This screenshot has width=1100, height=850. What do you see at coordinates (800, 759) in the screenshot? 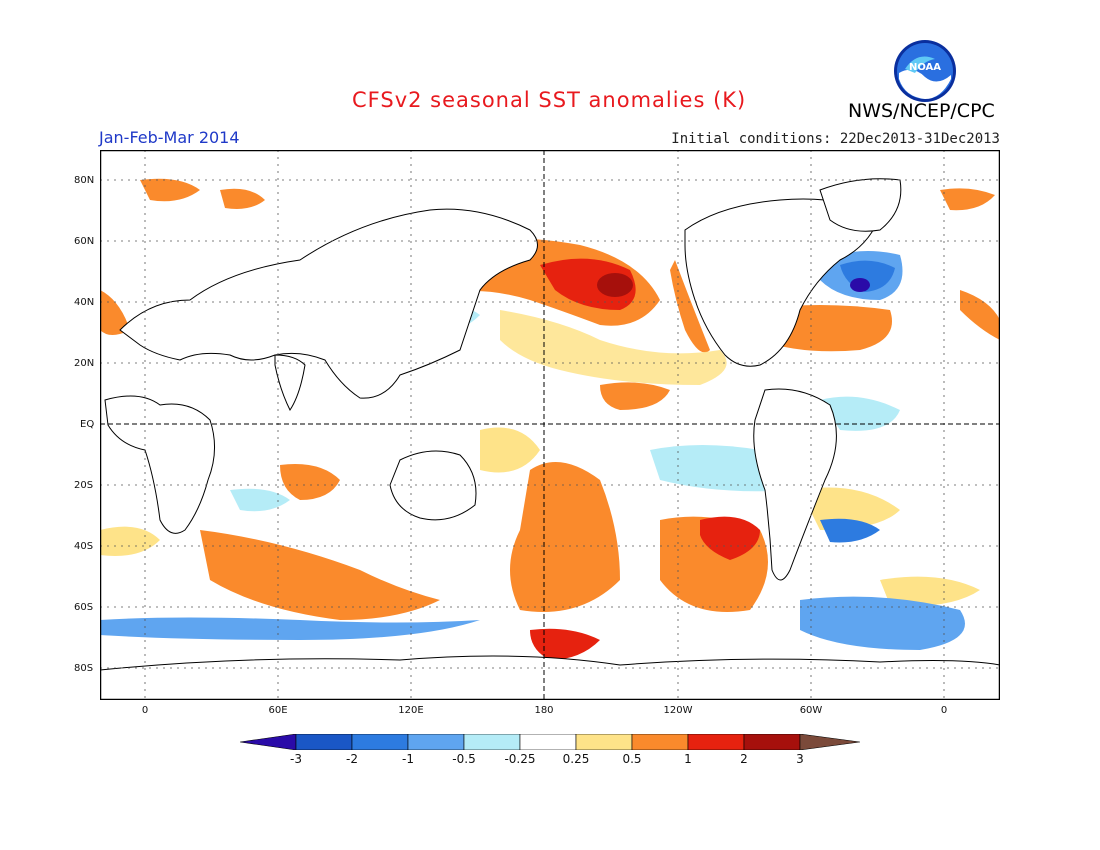
I see `colorbar-label: 3` at bounding box center [800, 759].